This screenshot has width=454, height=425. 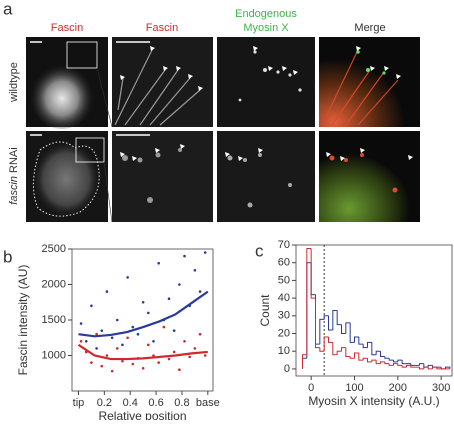 I want to click on column-header: Merge, so click(x=369, y=28).